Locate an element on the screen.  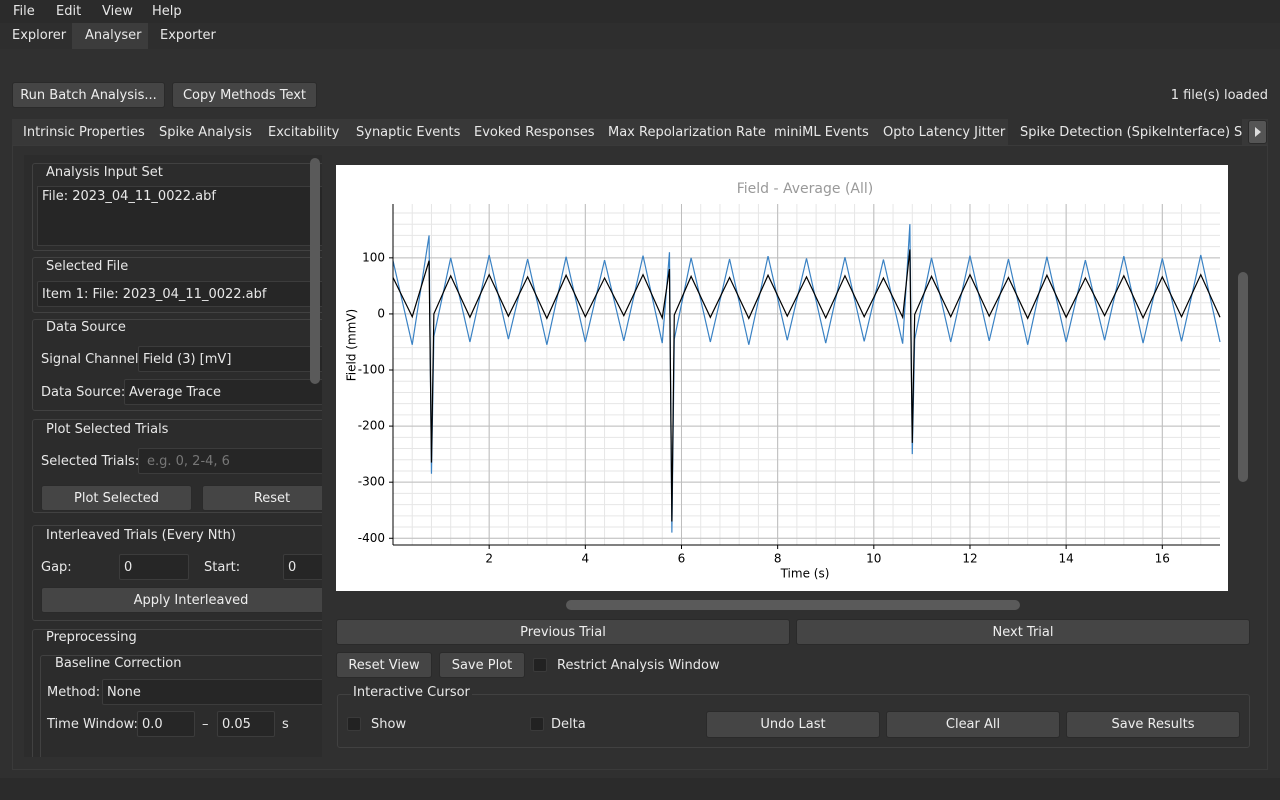
status-bar is located at coordinates (640, 789).